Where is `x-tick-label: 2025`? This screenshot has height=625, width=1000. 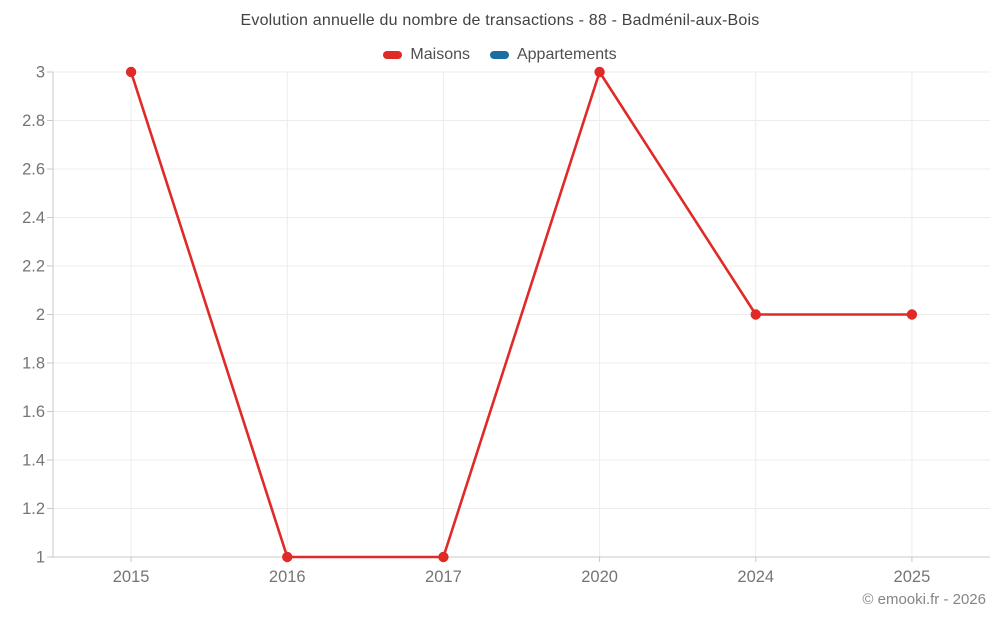 x-tick-label: 2025 is located at coordinates (912, 577).